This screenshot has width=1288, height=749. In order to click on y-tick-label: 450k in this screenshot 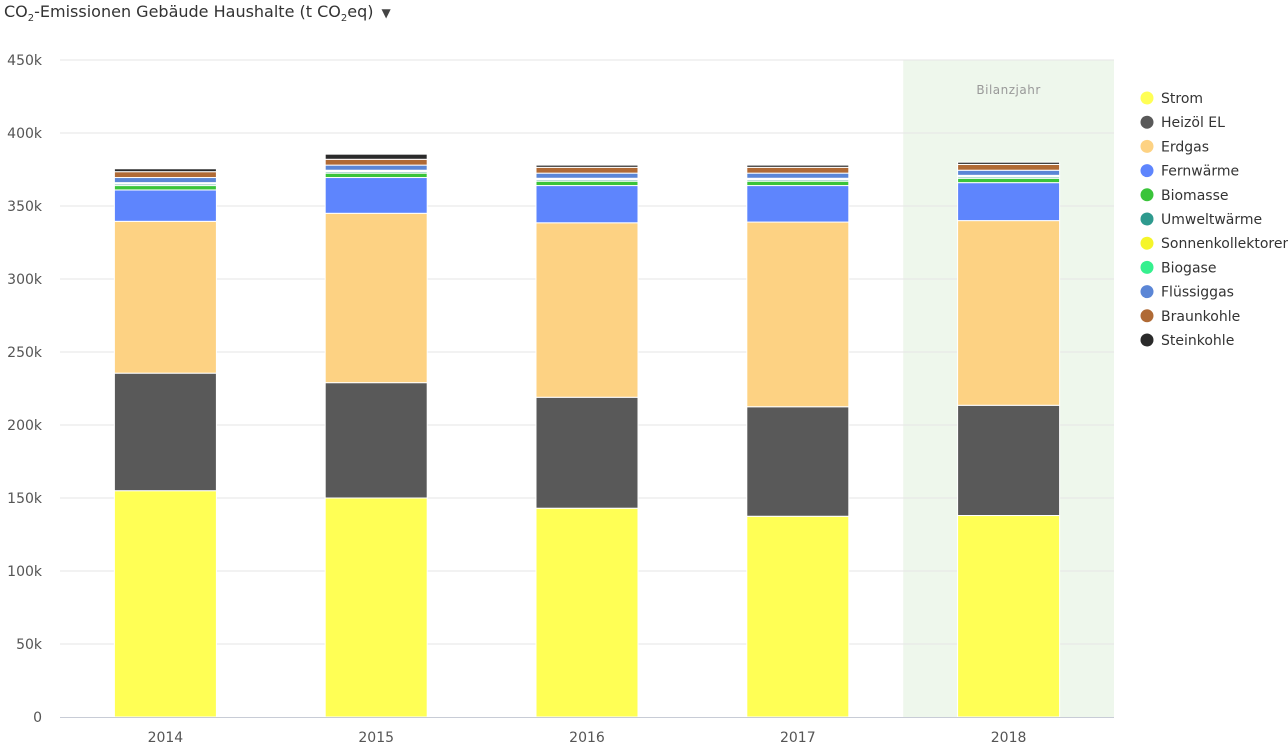, I will do `click(25, 61)`.